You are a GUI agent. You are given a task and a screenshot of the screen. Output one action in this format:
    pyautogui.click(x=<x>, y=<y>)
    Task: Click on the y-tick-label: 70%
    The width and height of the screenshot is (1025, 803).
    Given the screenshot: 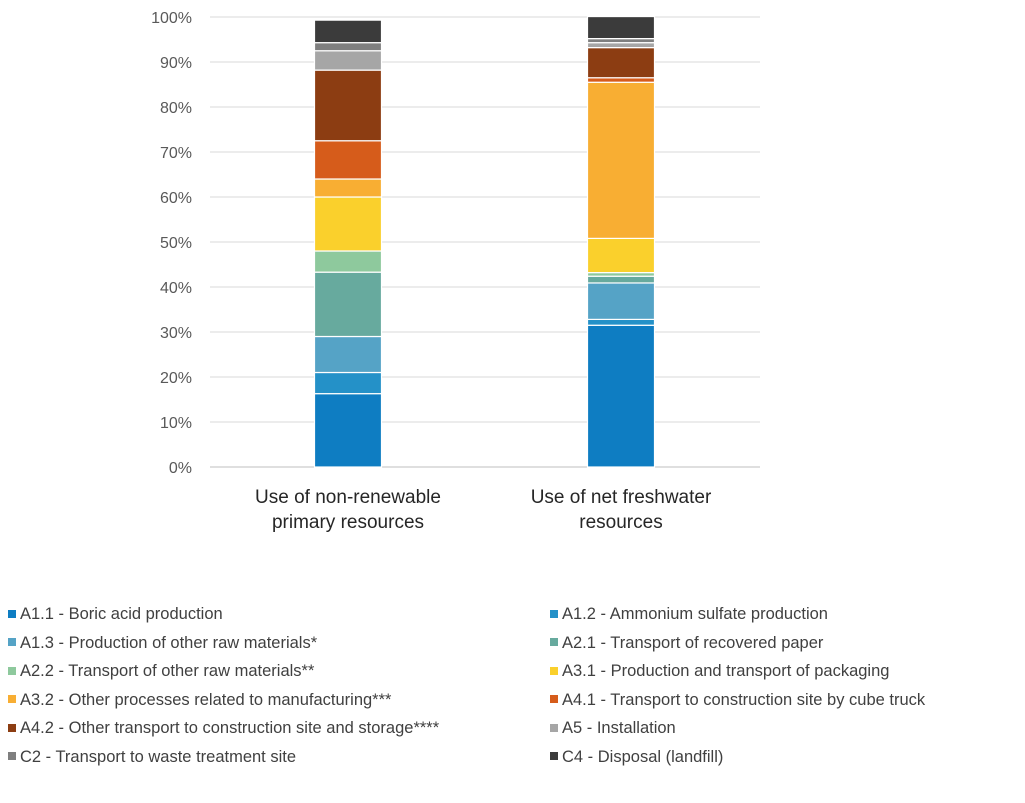 What is the action you would take?
    pyautogui.click(x=176, y=153)
    